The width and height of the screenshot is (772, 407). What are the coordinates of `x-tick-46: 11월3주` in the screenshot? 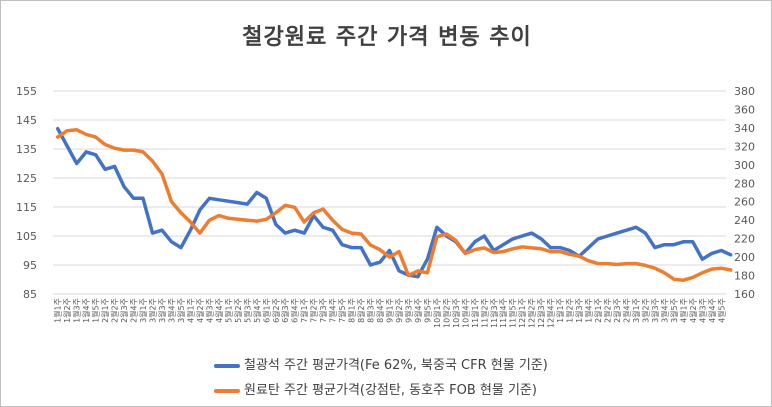 It's located at (494, 313).